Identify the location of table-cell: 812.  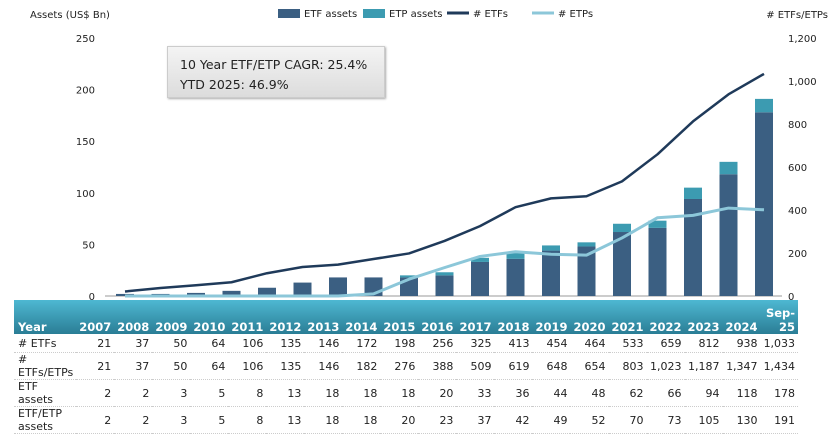
(703, 343).